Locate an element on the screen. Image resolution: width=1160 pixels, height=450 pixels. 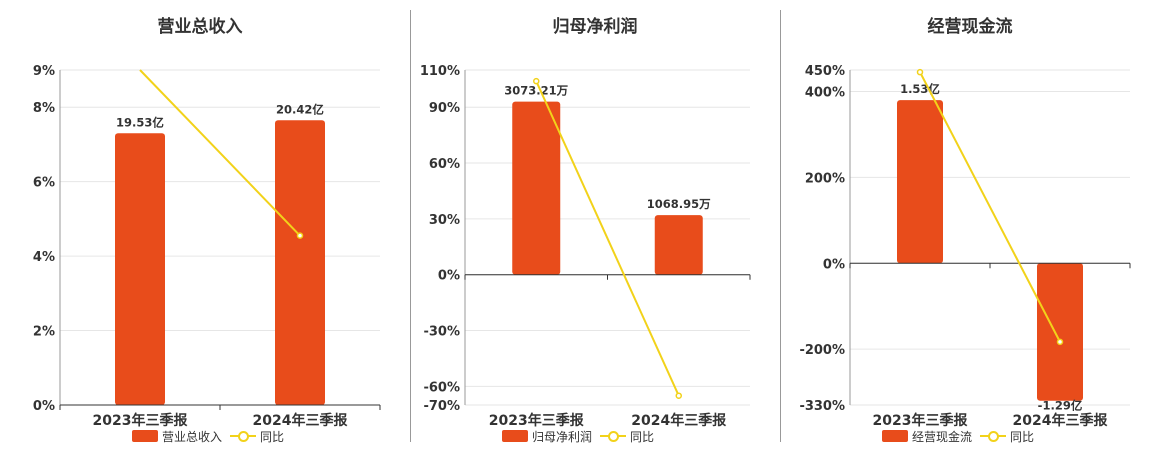
legend: 经营现金流 同比 is located at coordinates (958, 436).